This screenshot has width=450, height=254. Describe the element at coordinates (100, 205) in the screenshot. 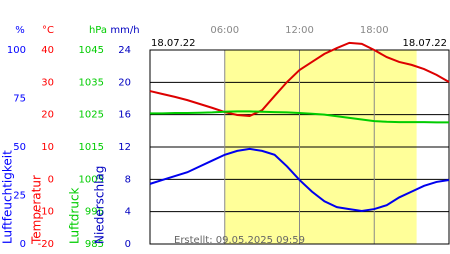

I see `axis-title: Niederschlag` at that location.